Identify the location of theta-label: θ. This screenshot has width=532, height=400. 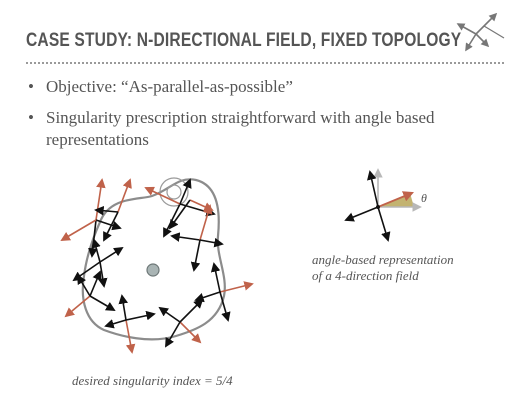
(424, 198).